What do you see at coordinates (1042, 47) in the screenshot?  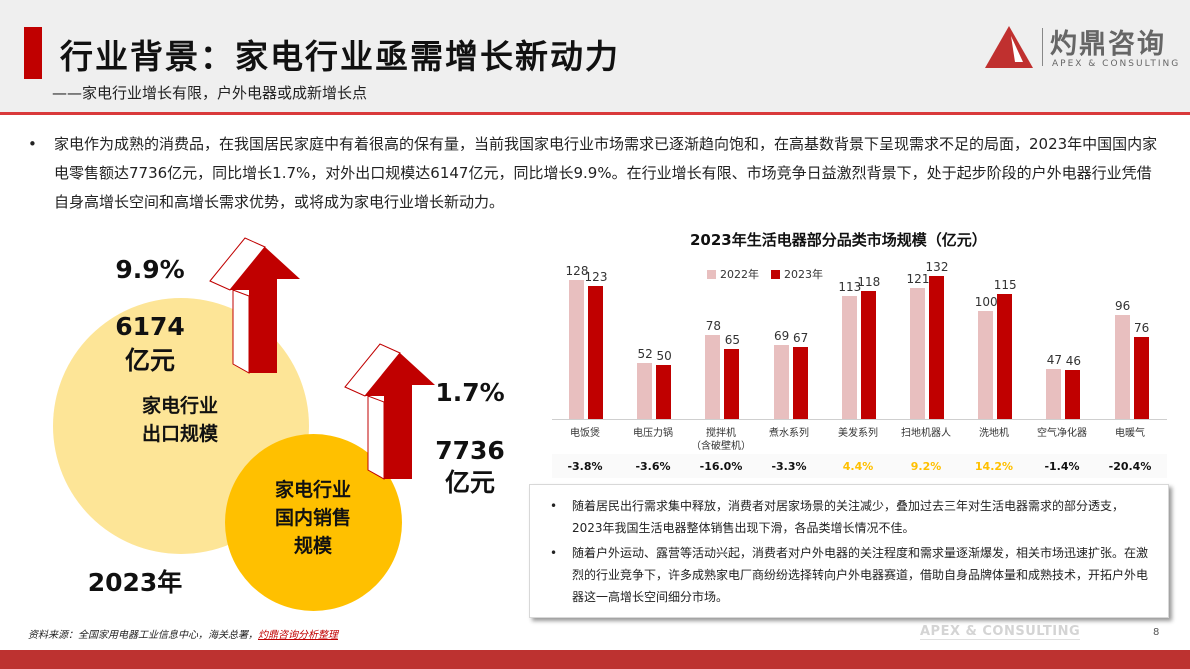 I see `logo-divider` at bounding box center [1042, 47].